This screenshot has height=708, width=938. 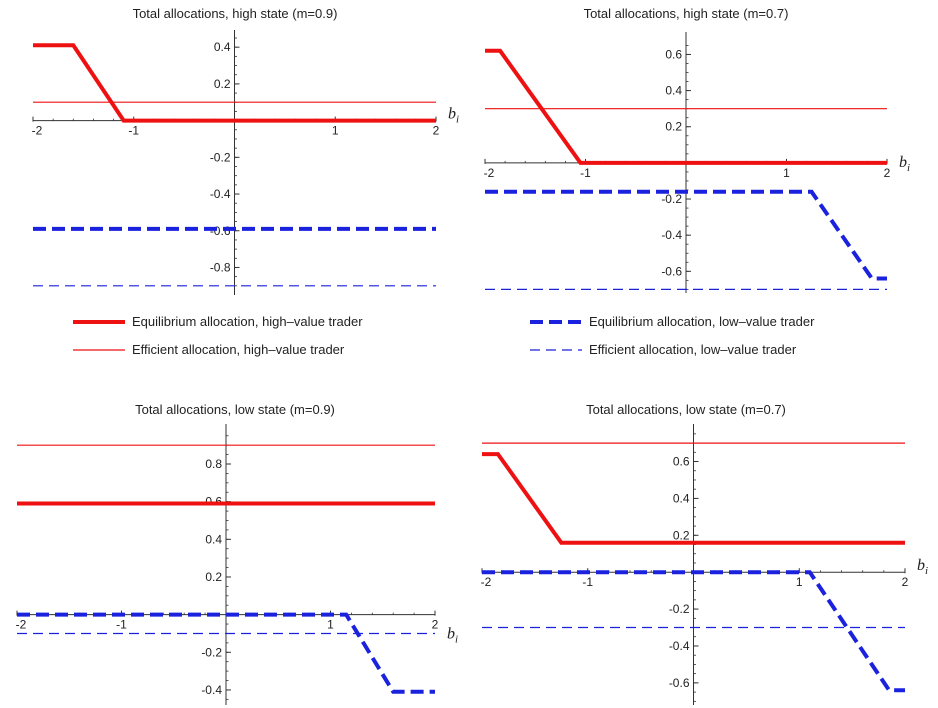 I want to click on panel-title: Total allocations, high state (m=0.9), so click(x=235, y=13).